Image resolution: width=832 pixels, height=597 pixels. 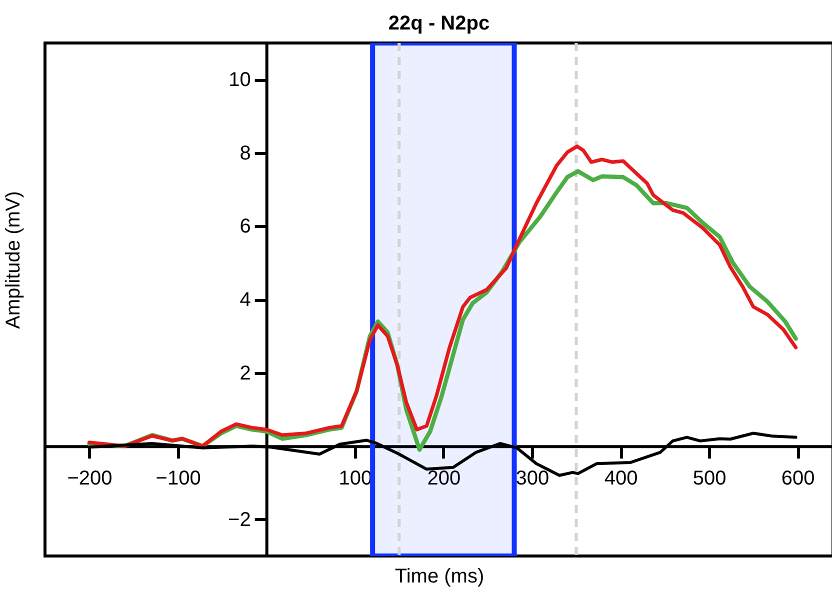 What do you see at coordinates (13, 260) in the screenshot?
I see `y-axis-title: Amplitude (mV)` at bounding box center [13, 260].